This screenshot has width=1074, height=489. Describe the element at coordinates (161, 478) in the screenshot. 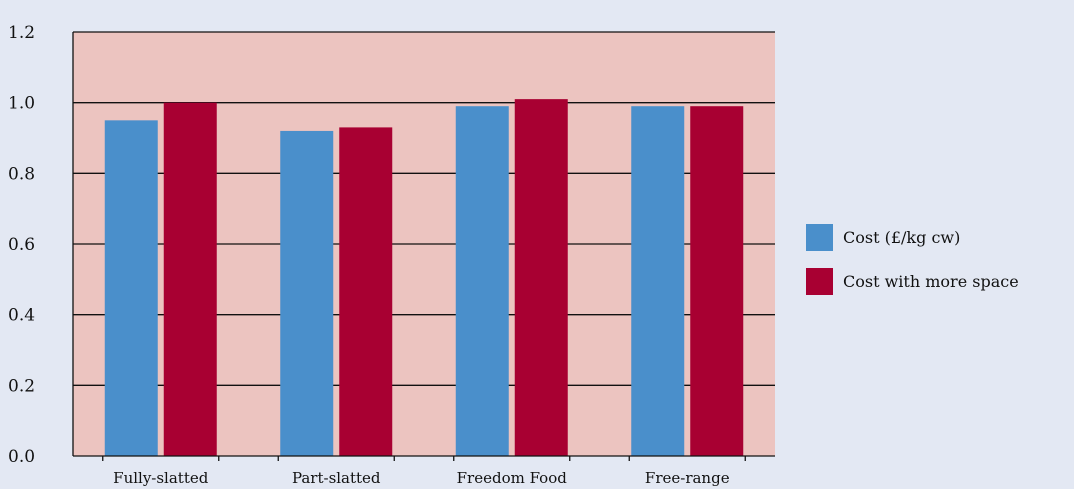

I see `x-category-label: Fully-slatted` at that location.